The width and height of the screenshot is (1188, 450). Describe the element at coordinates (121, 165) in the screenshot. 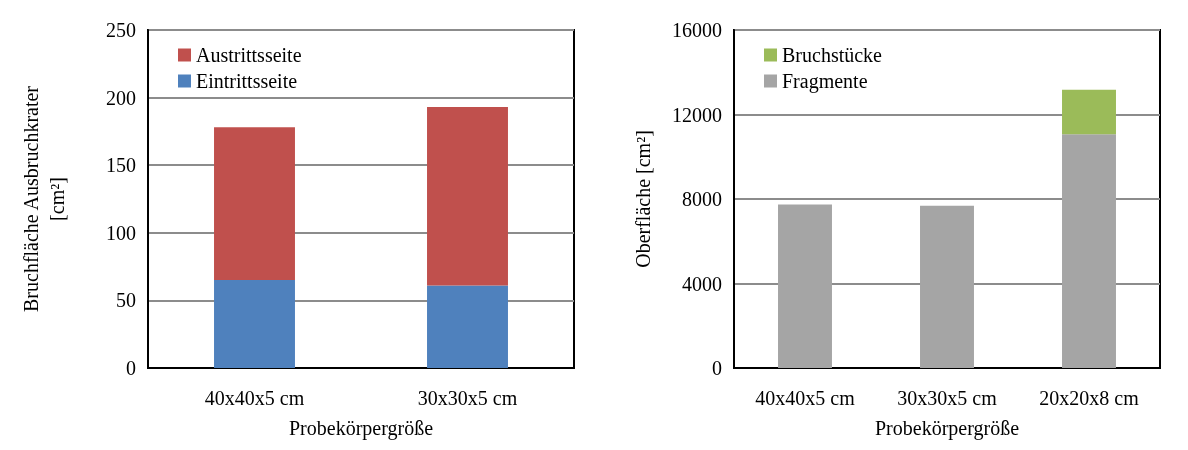

I see `y-tick-label: 150` at that location.